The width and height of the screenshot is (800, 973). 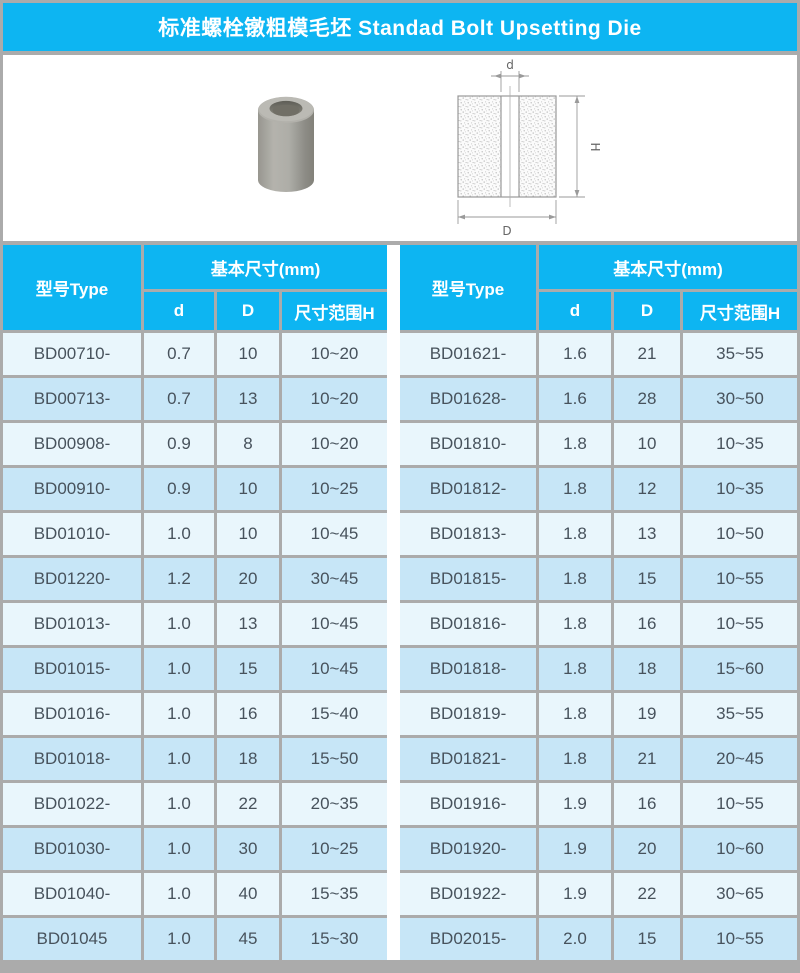 What do you see at coordinates (647, 489) in the screenshot?
I see `value-cell: 12` at bounding box center [647, 489].